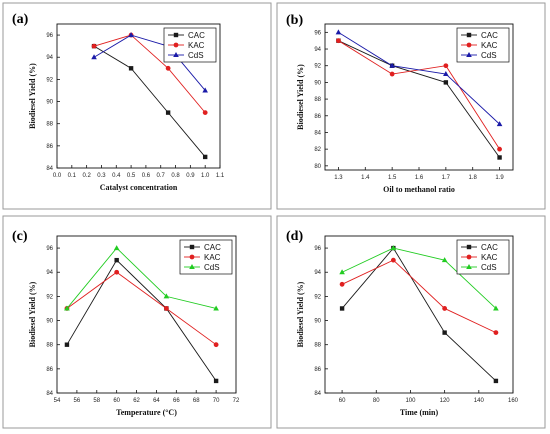  What do you see at coordinates (146, 412) in the screenshot?
I see `x-axis-label: Temperature (°C)` at bounding box center [146, 412].